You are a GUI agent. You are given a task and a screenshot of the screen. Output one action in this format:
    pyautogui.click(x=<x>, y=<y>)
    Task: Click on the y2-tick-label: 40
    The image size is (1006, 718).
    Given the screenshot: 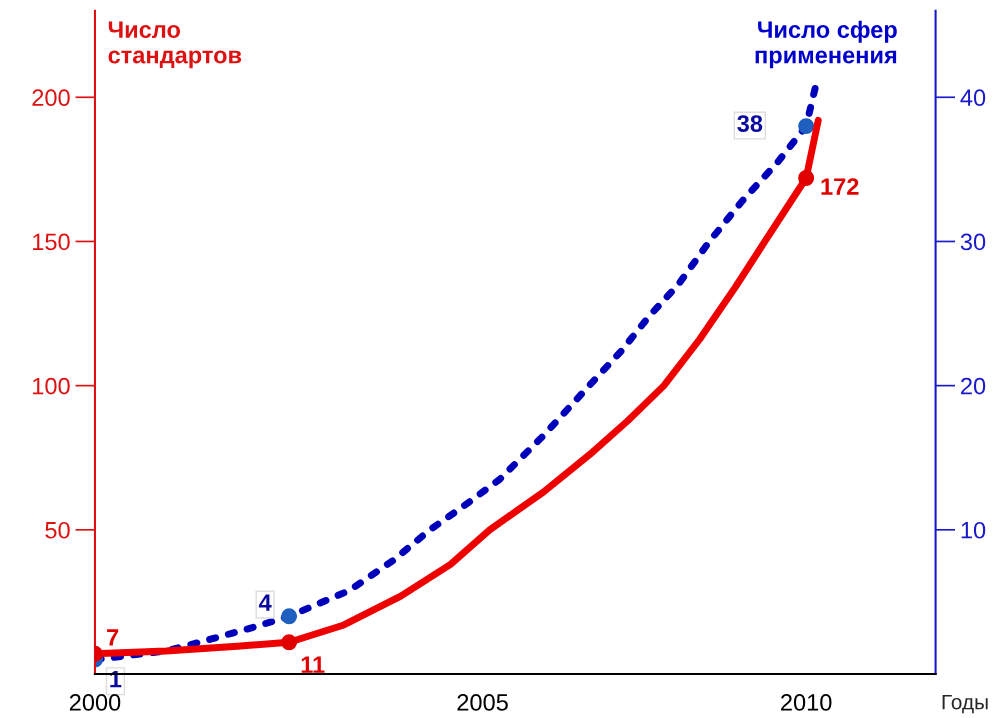 What is the action you would take?
    pyautogui.click(x=973, y=98)
    